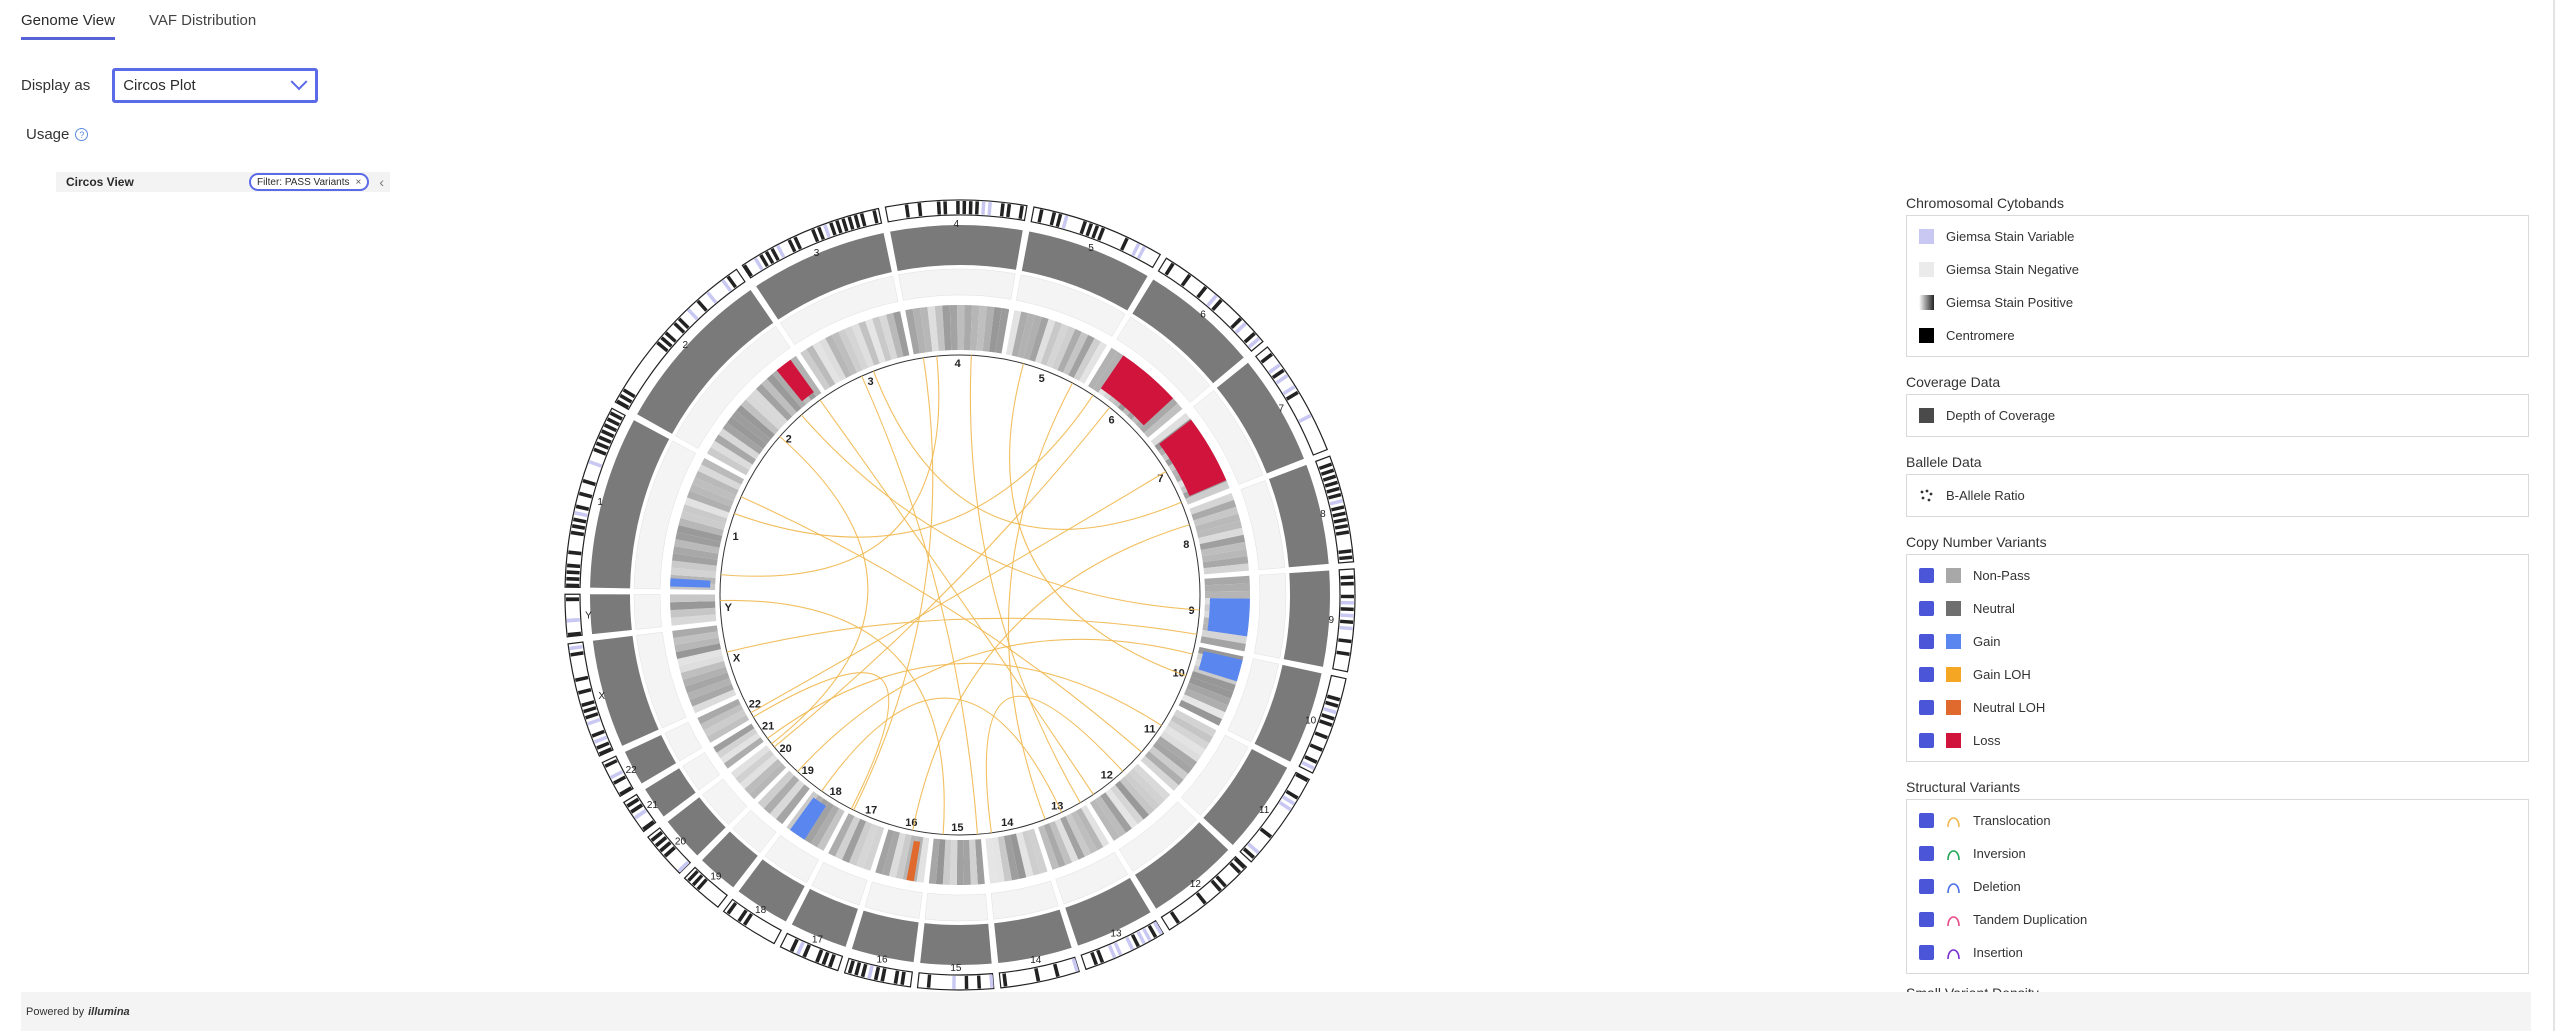 This screenshot has width=2555, height=1031. I want to click on centromere-swatch, so click(1926, 335).